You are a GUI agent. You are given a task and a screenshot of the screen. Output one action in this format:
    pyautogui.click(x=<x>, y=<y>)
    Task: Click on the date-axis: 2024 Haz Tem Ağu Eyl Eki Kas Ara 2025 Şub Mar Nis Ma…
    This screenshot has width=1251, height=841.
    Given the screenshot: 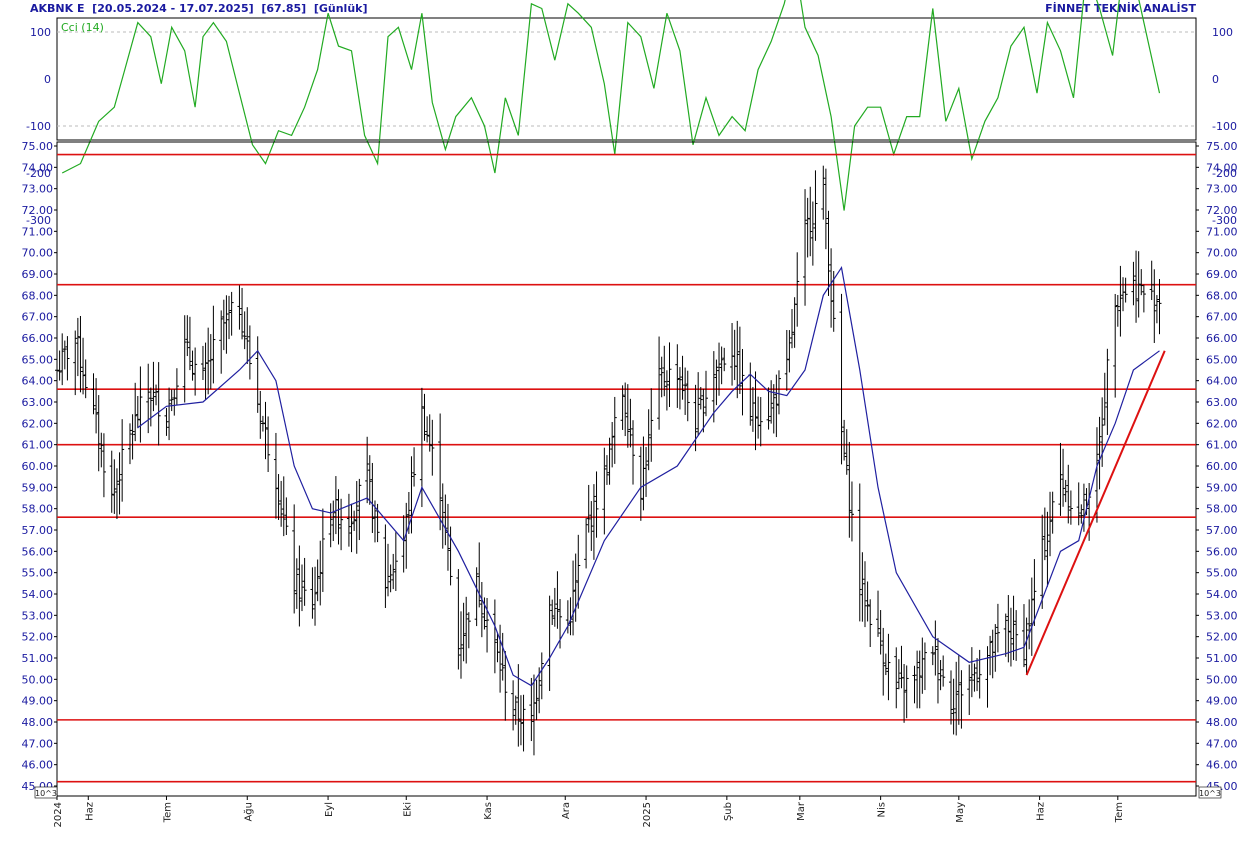 What is the action you would take?
    pyautogui.click(x=589, y=811)
    